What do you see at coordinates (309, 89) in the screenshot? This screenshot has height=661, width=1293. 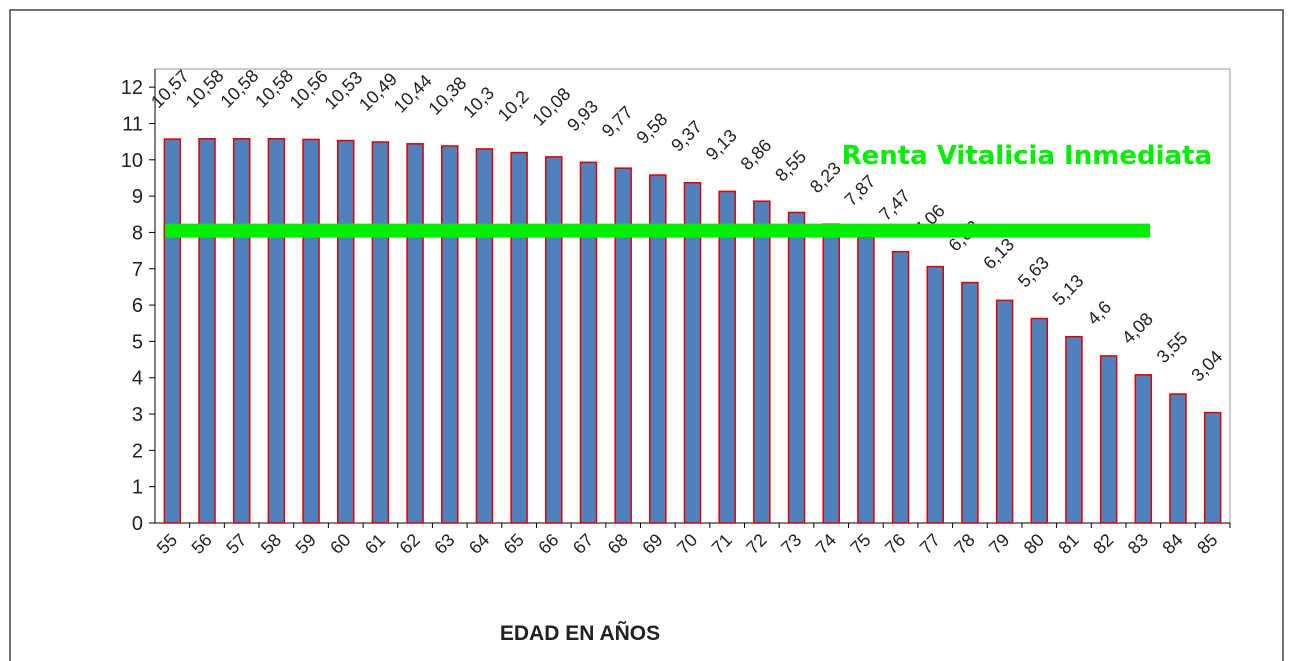 I see `value-label: 10,56` at bounding box center [309, 89].